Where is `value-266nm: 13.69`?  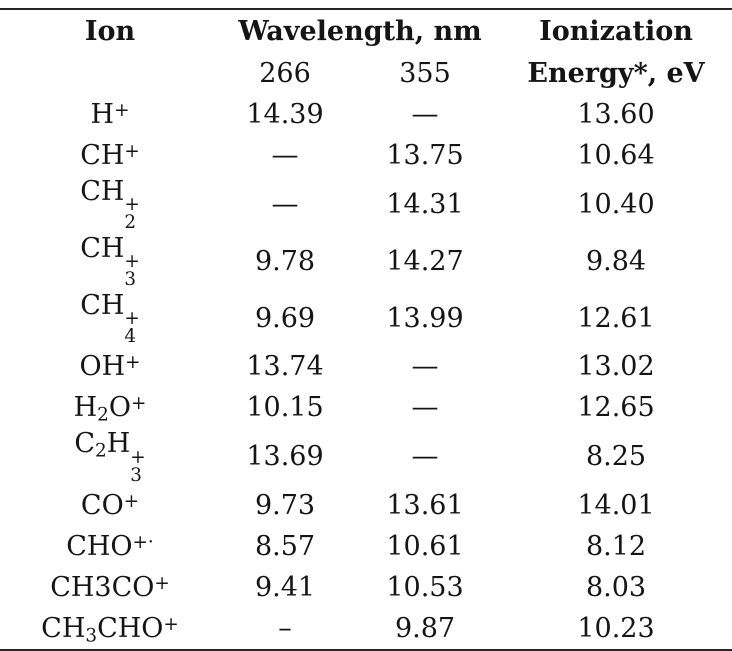
value-266nm: 13.69 is located at coordinates (285, 457).